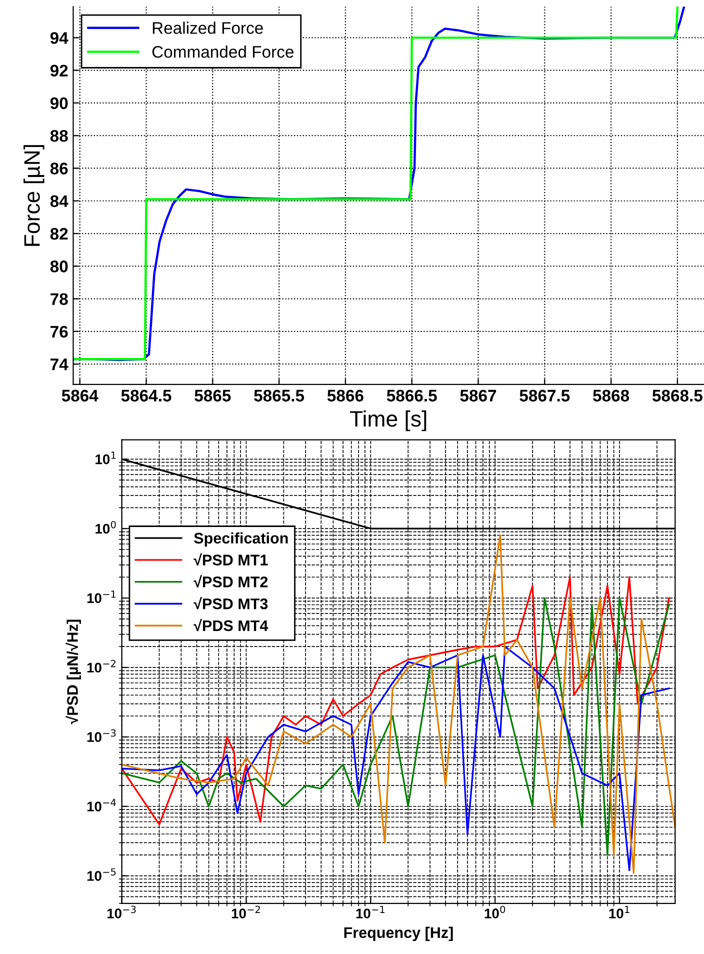 This screenshot has width=704, height=954. I want to click on legend-label: Specification, so click(241, 539).